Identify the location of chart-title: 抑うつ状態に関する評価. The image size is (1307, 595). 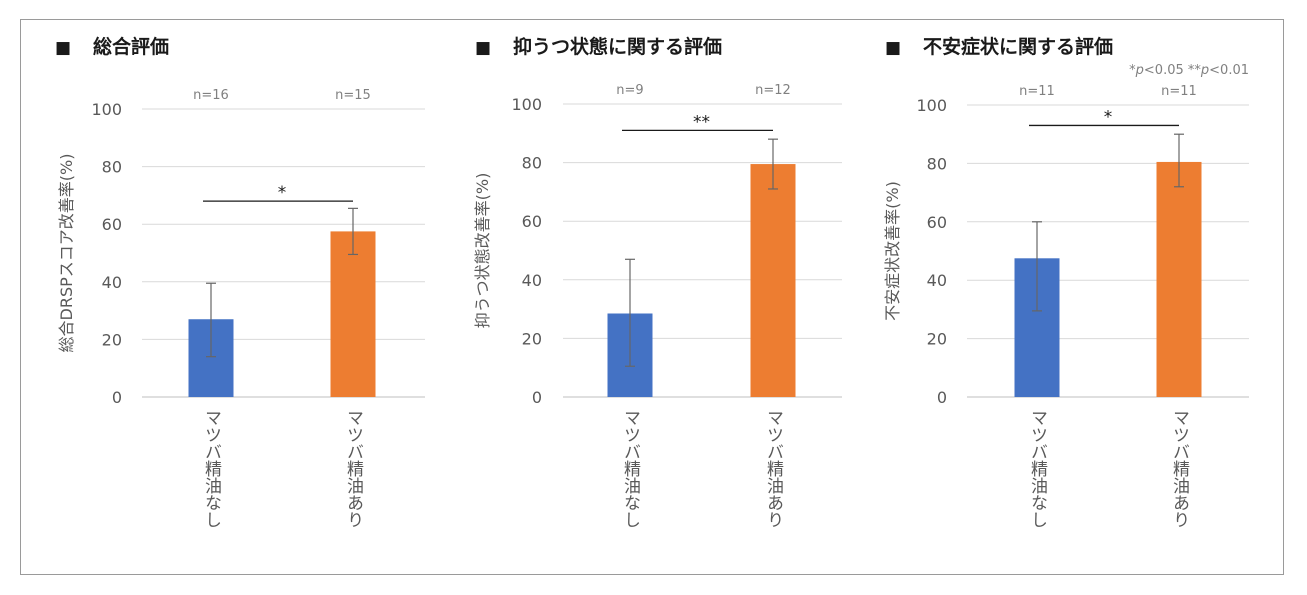
(617, 46).